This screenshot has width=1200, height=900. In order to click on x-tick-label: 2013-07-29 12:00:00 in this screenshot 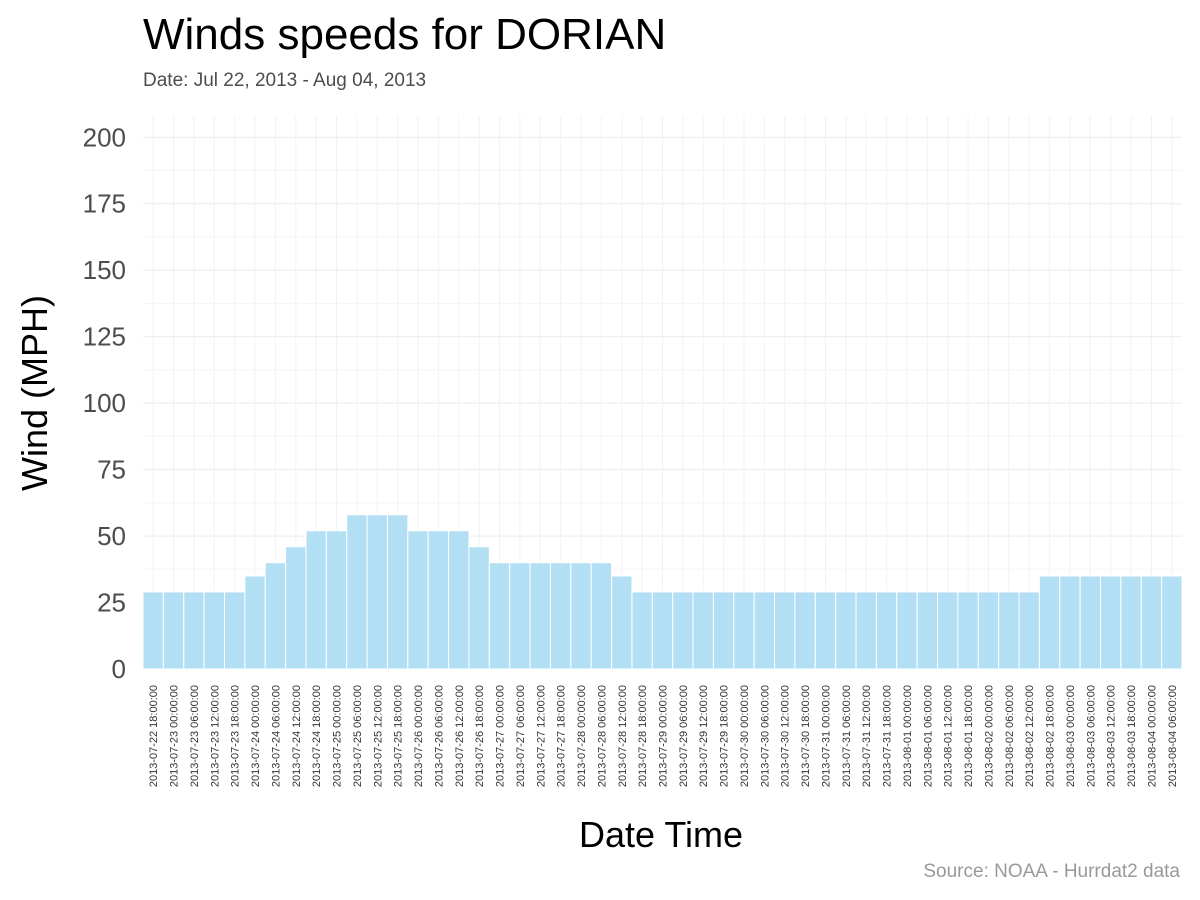, I will do `click(704, 736)`.